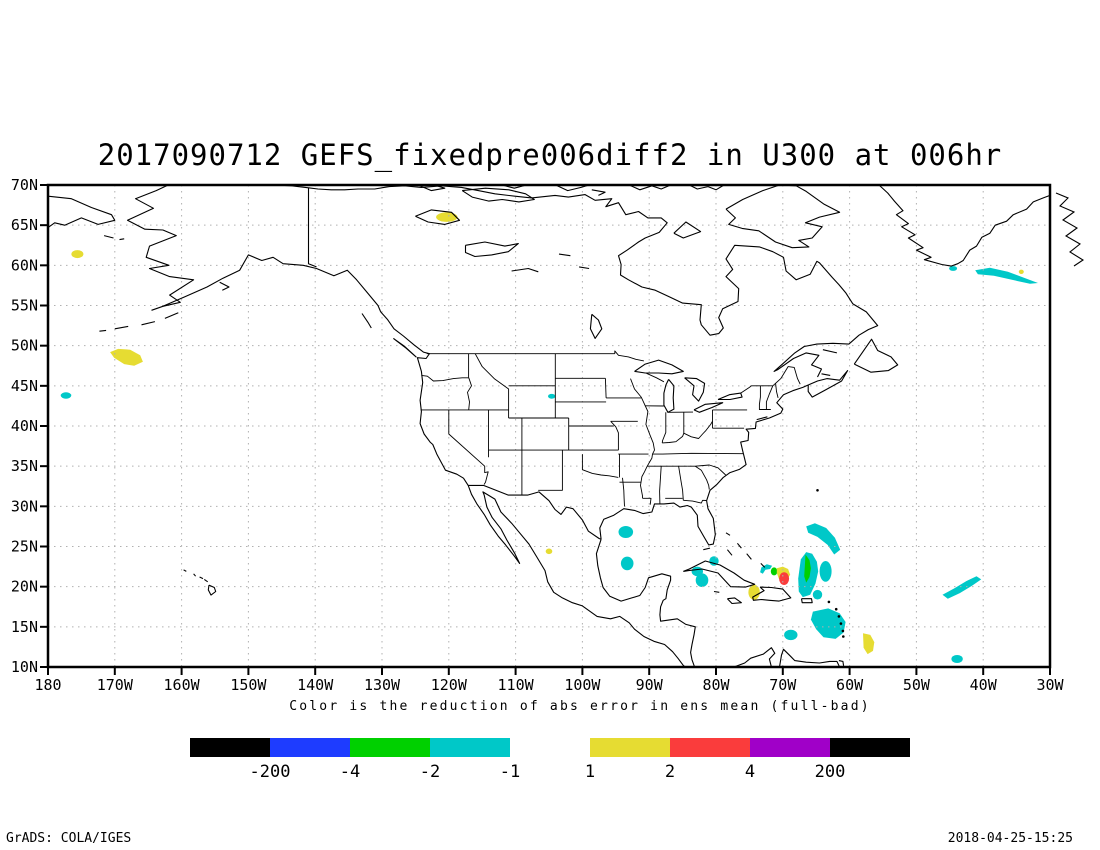  Describe the element at coordinates (550, 760) in the screenshot. I see `colorbar-legend: -200 -4 -2 -1 1 2 4 200` at that location.